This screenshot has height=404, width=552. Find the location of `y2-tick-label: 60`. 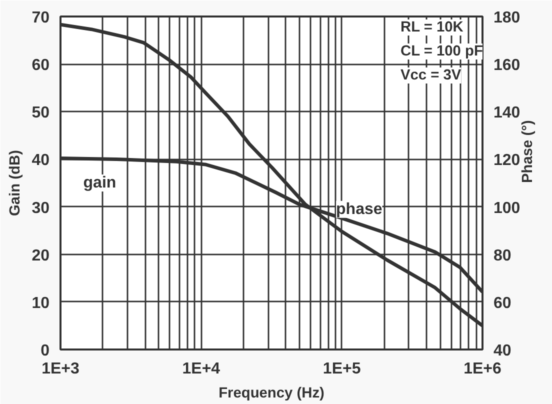

y2-tick-label: 60 is located at coordinates (503, 303).